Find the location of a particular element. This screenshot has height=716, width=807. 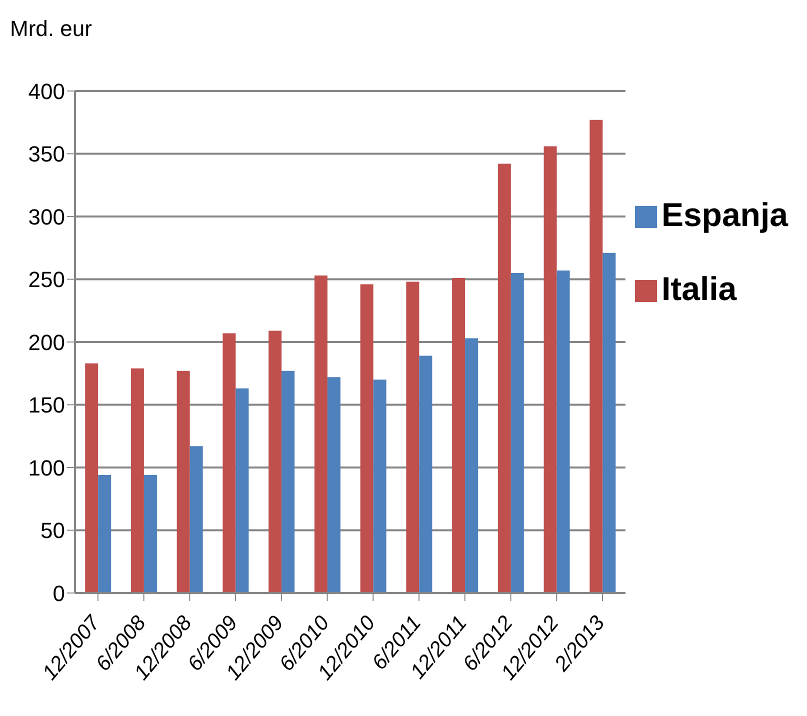

legend-label: Italia is located at coordinates (699, 288).